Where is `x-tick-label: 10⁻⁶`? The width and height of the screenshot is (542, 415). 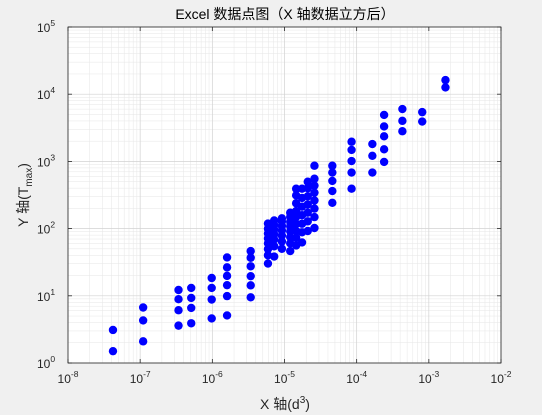 x-tick-label: 10⁻⁶ is located at coordinates (212, 377).